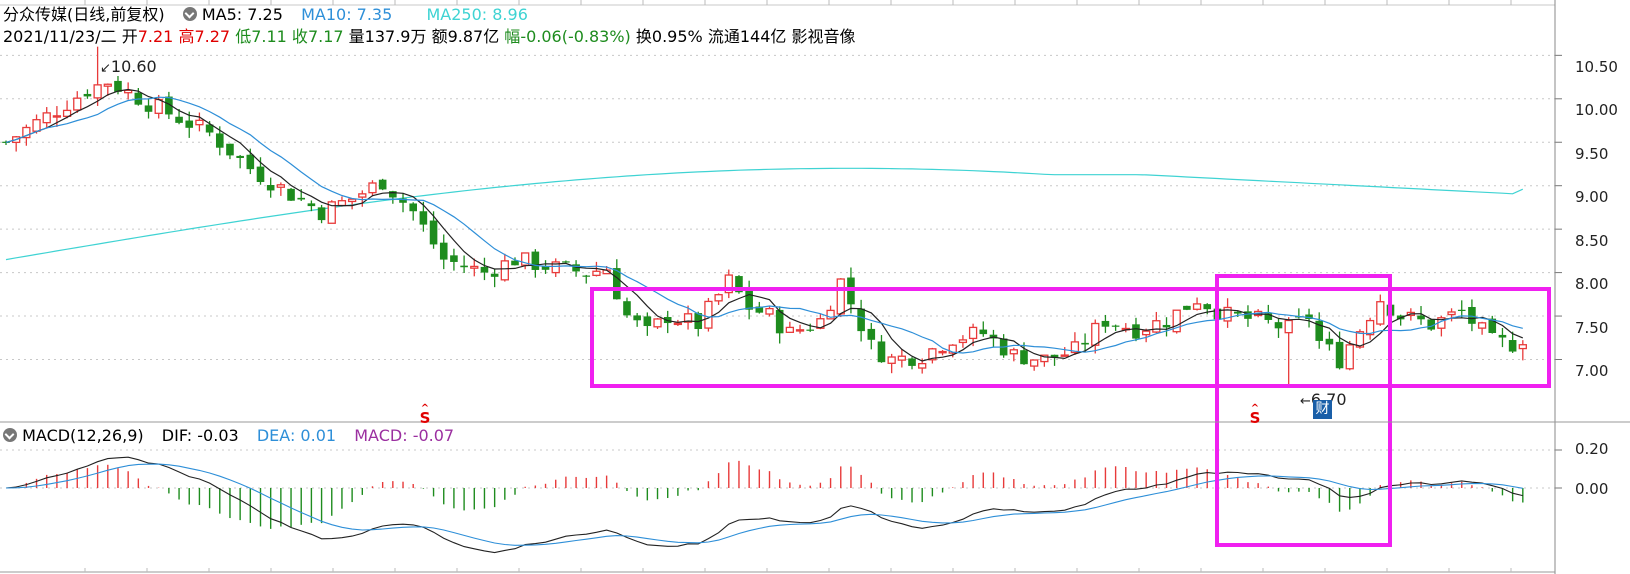 The height and width of the screenshot is (574, 1630). Describe the element at coordinates (764, 504) in the screenshot. I see `dea-line` at that location.